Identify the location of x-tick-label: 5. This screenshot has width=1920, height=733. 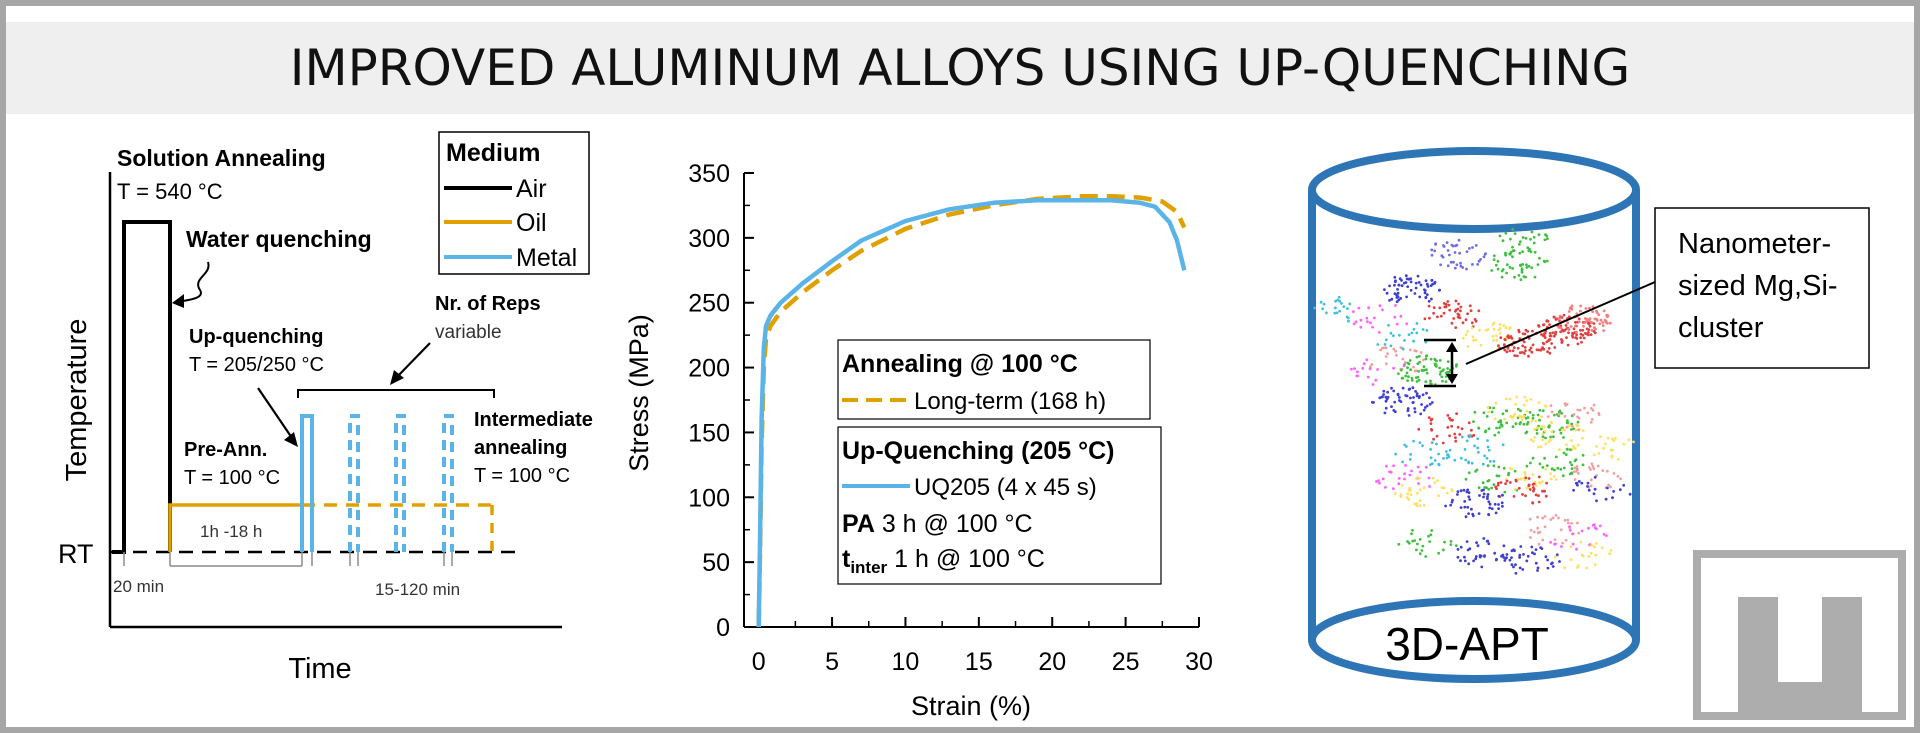
(832, 662).